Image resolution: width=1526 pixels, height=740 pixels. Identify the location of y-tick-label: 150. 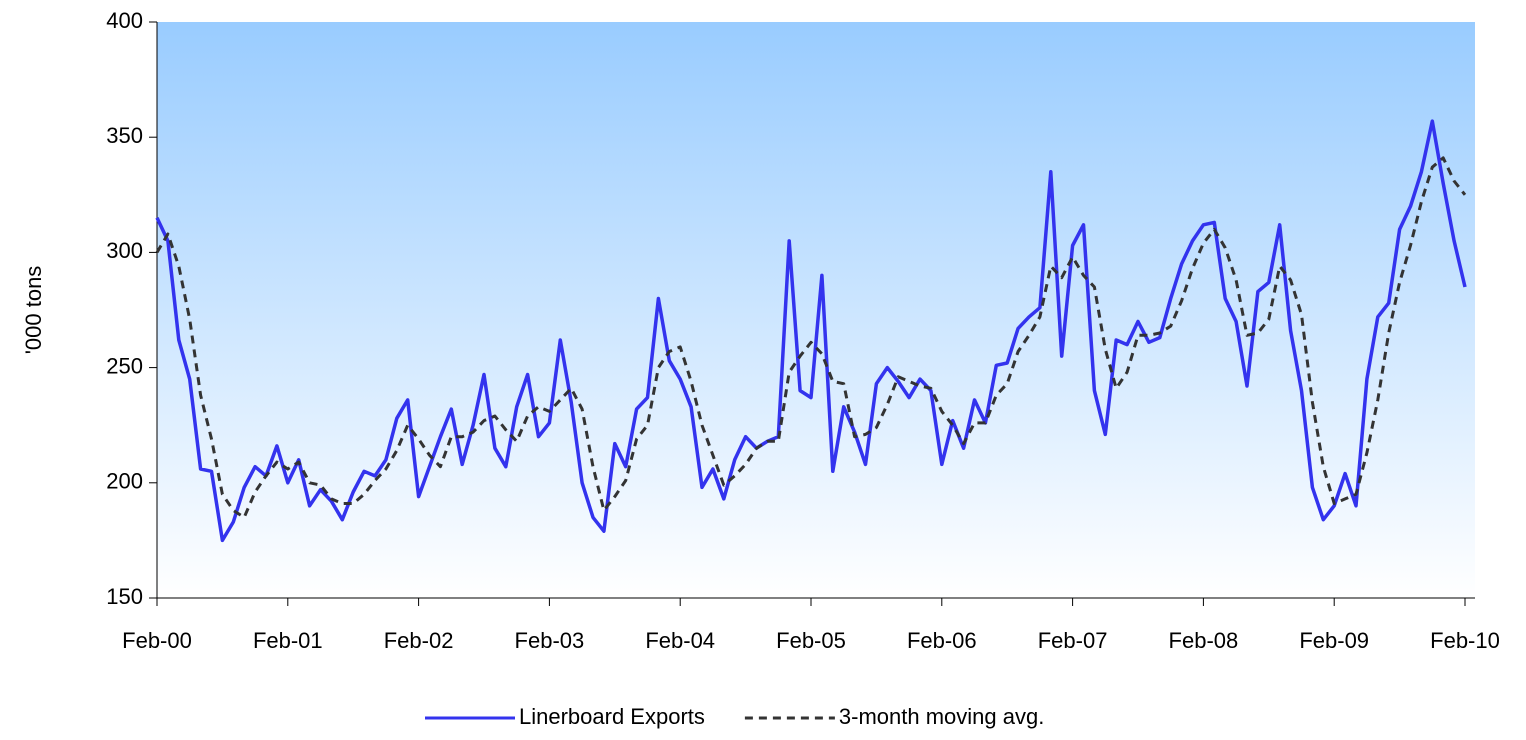
(124, 596).